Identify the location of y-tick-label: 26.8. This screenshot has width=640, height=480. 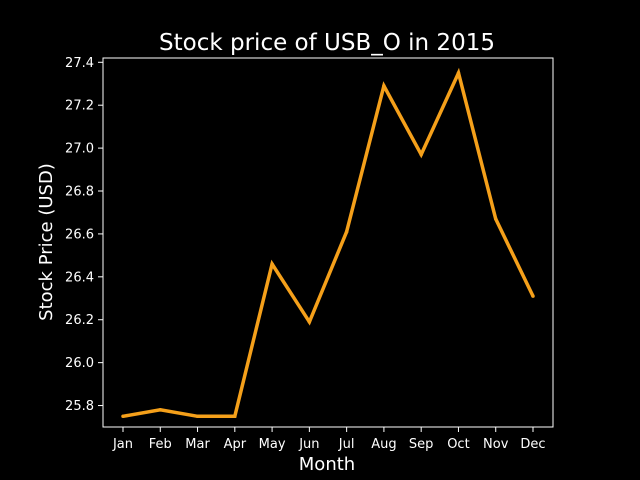
(79, 192).